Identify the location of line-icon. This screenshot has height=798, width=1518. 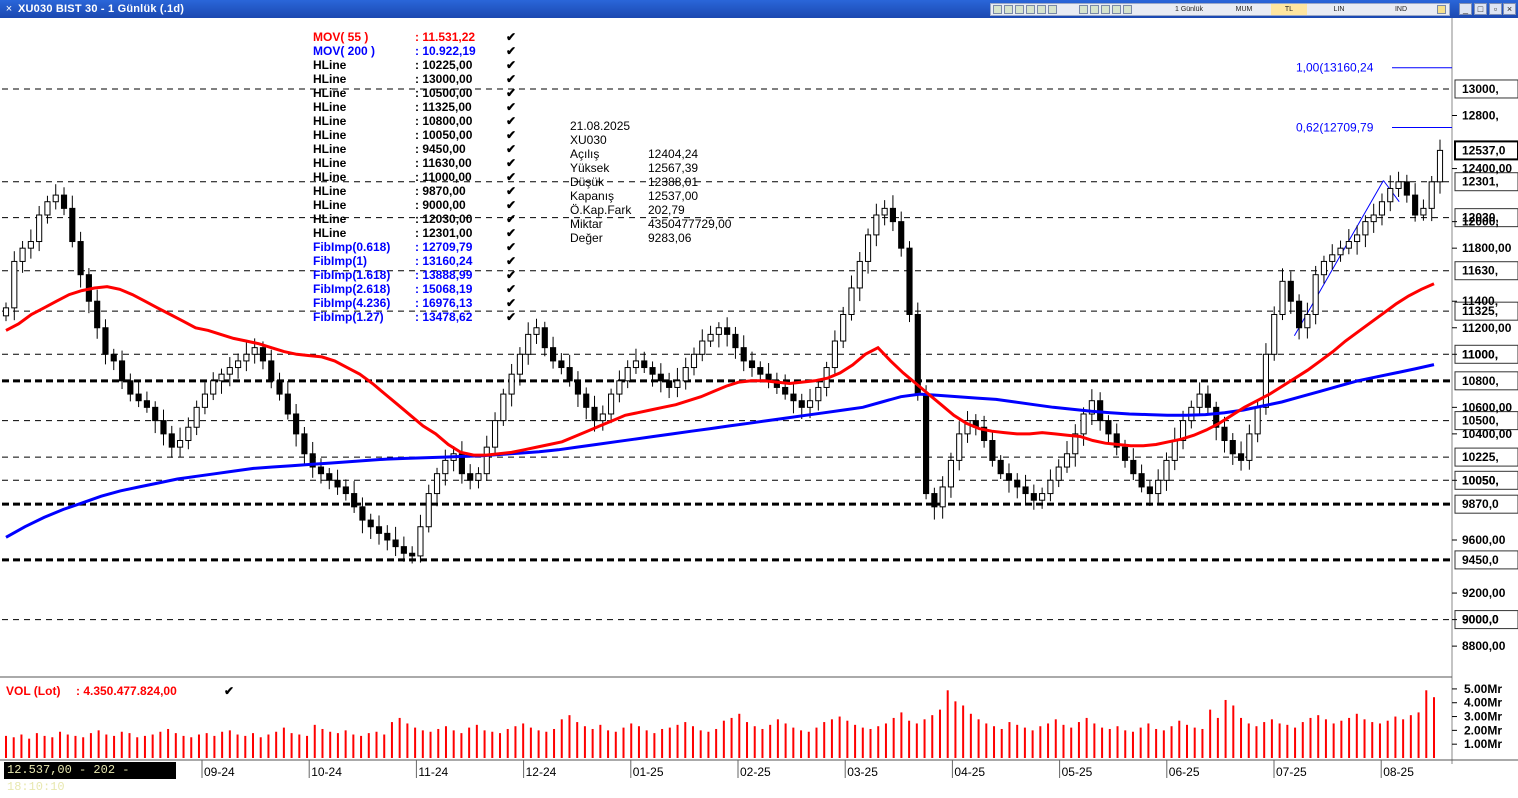
(1083, 9).